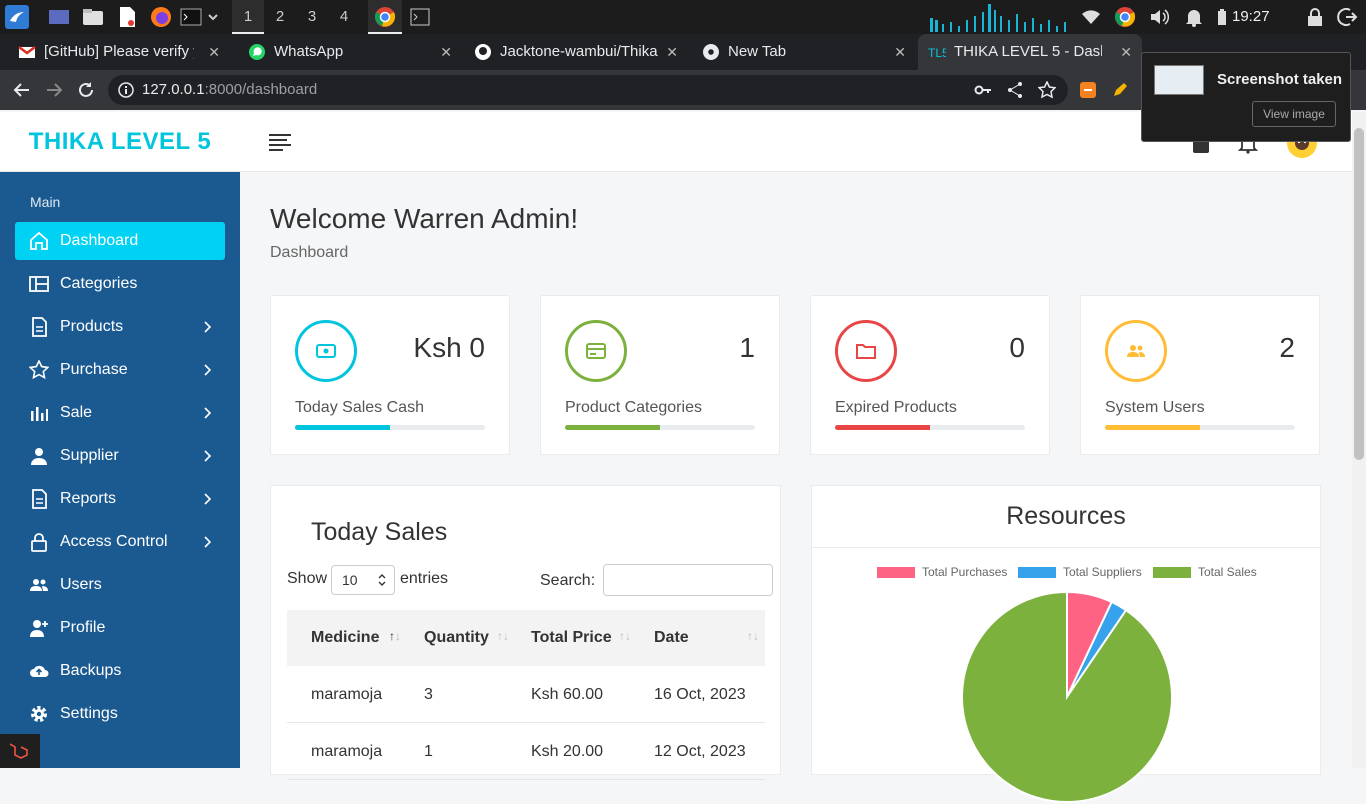 This screenshot has height=804, width=1366. Describe the element at coordinates (1120, 90) in the screenshot. I see `pen-extension-icon` at that location.